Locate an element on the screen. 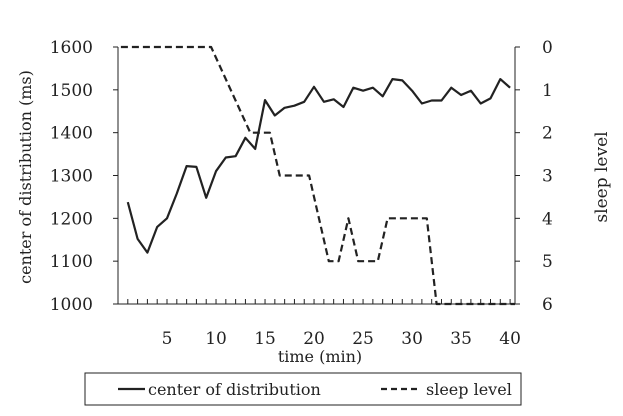 The image size is (623, 416). y-tick-label-right: 5 is located at coordinates (547, 262).